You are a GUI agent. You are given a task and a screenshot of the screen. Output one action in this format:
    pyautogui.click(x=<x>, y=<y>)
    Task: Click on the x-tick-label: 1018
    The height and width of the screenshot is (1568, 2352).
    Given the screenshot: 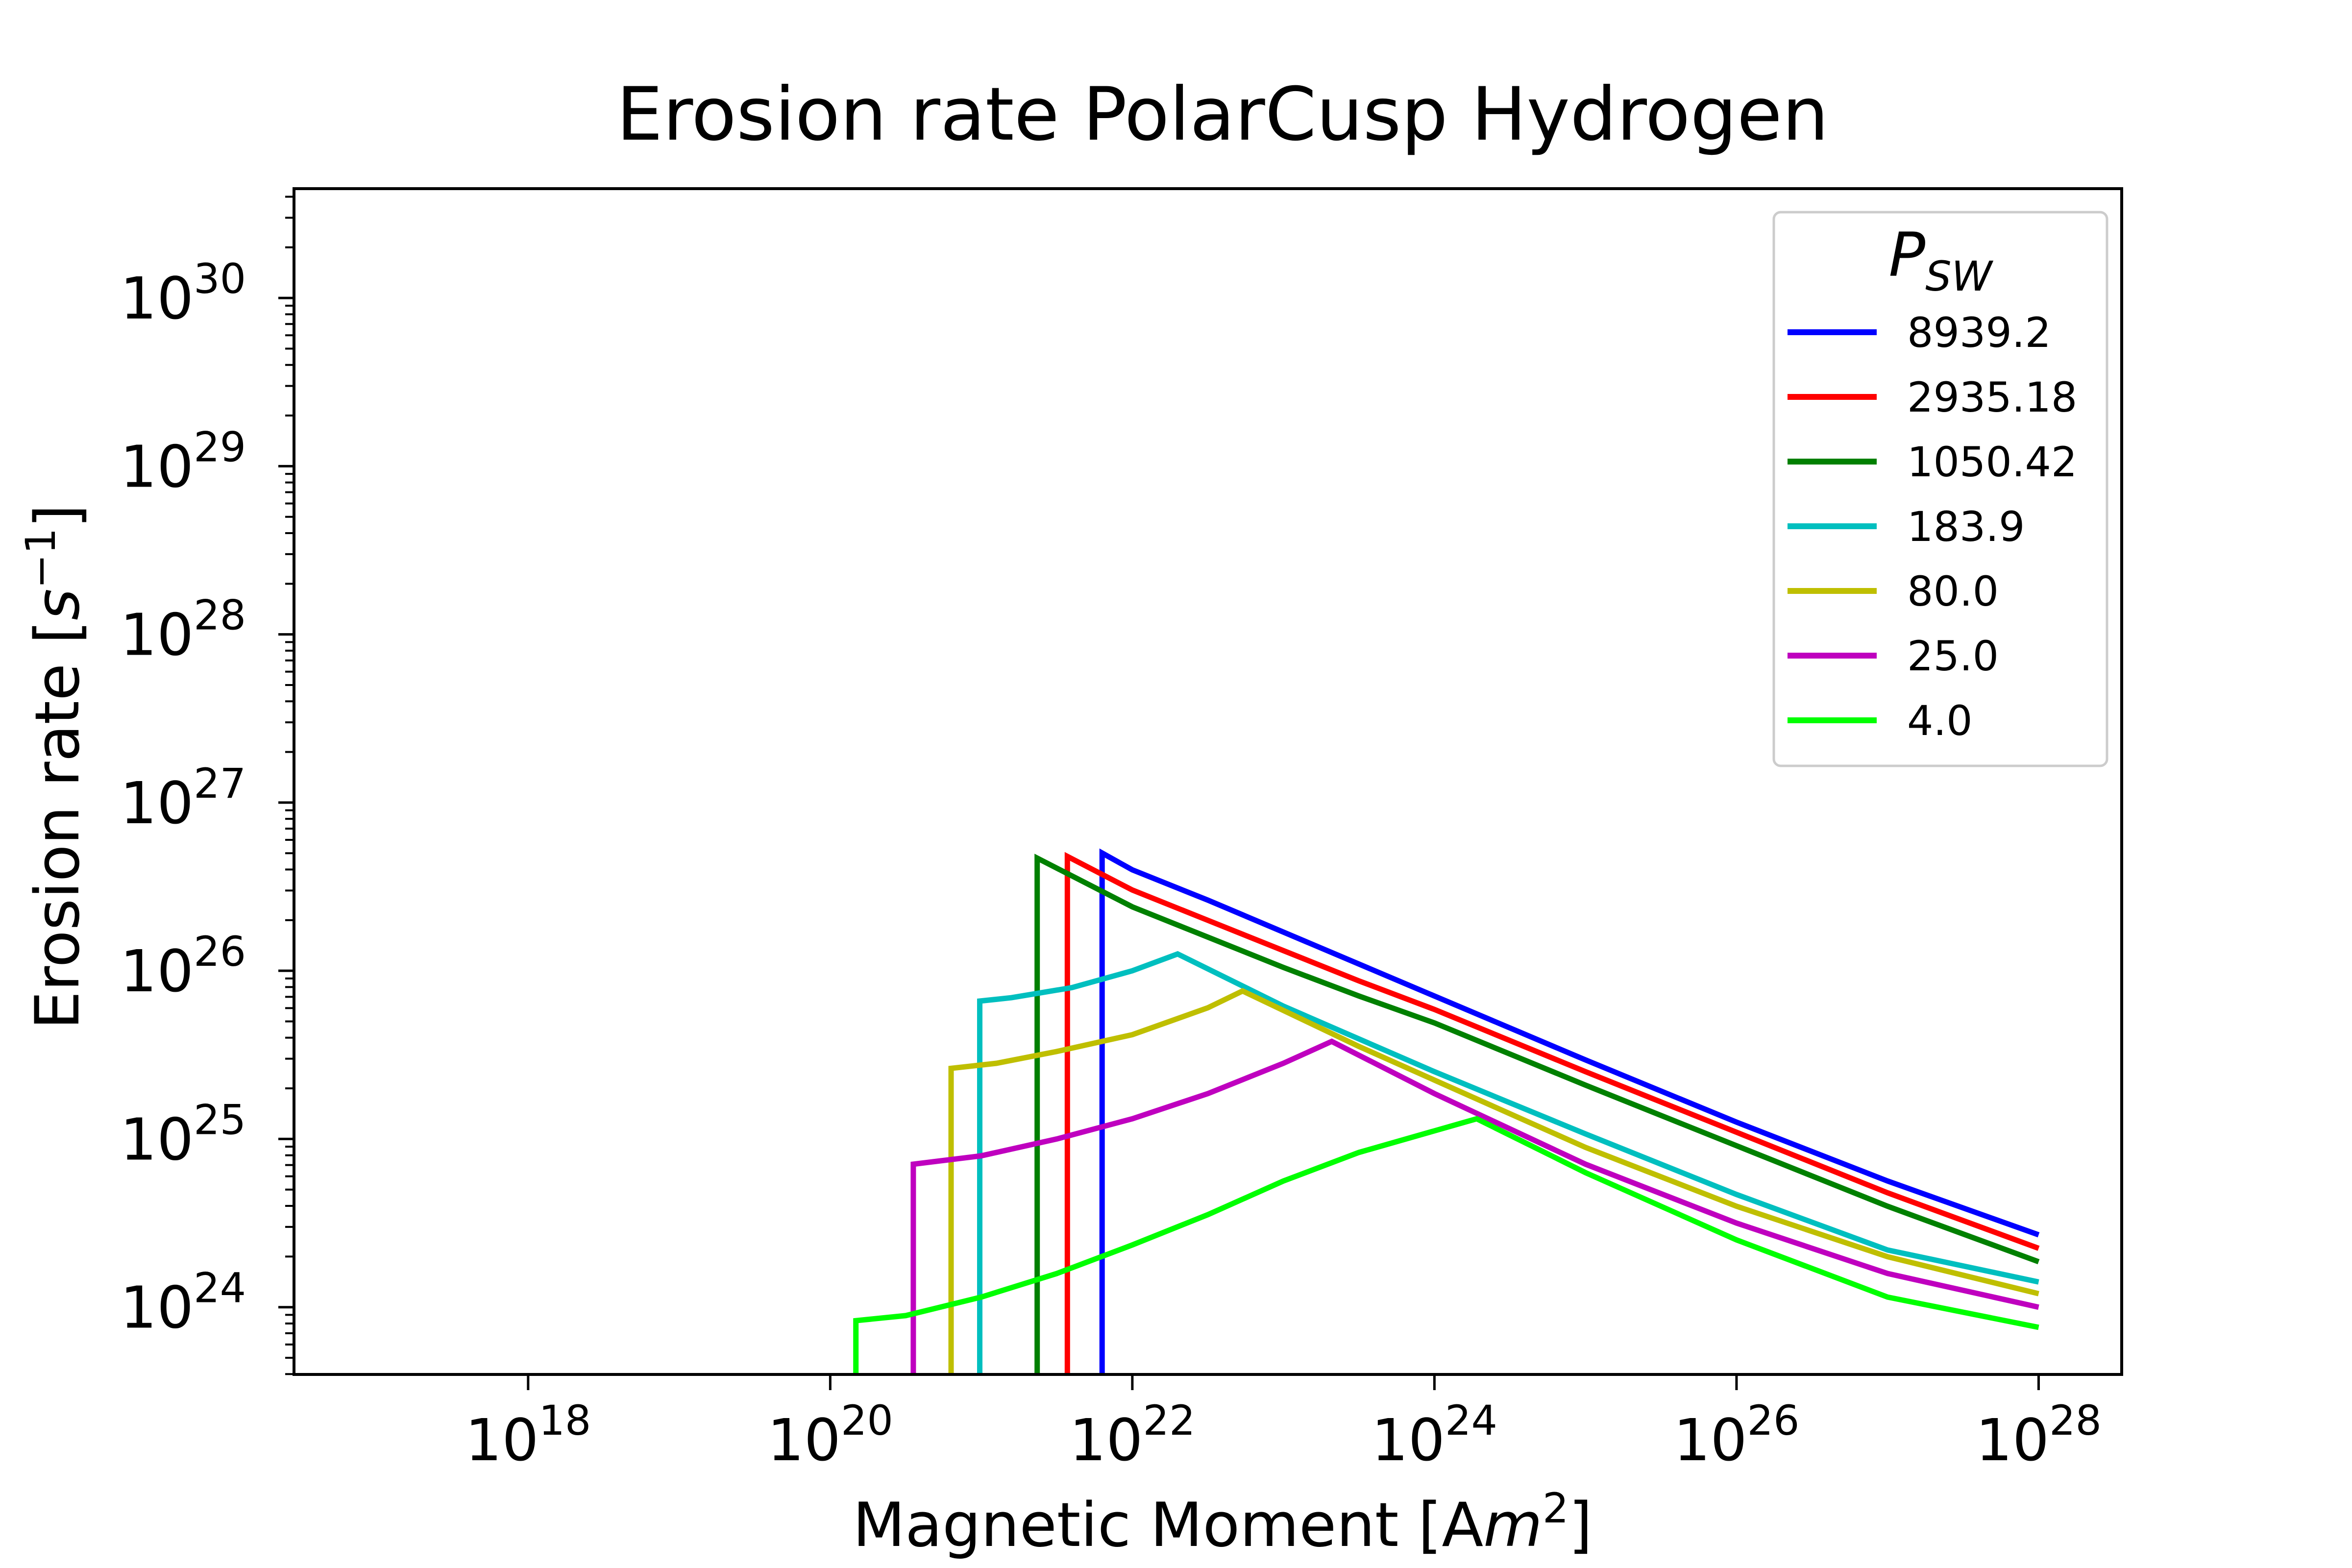 What is the action you would take?
    pyautogui.click(x=528, y=1435)
    